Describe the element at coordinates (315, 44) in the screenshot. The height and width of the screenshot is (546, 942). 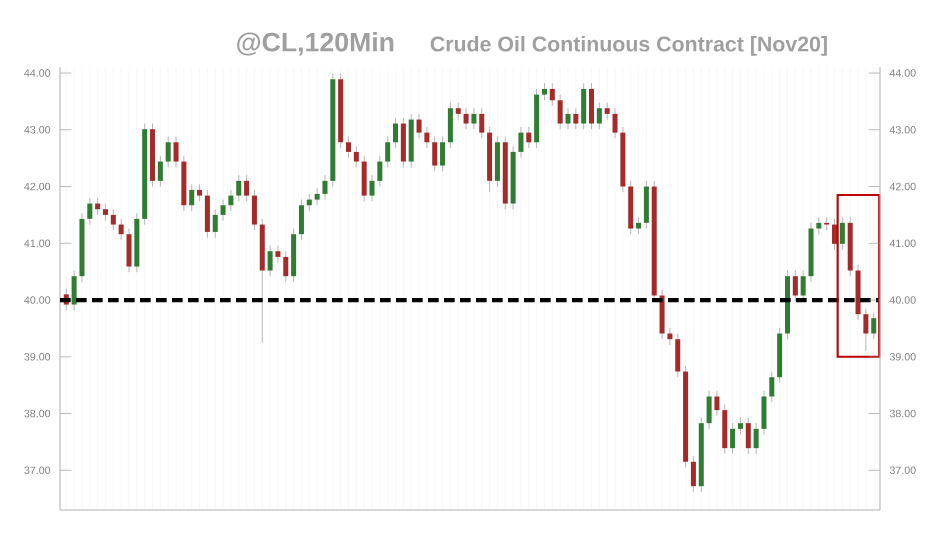
I see `chart-title: @CL,120Min` at that location.